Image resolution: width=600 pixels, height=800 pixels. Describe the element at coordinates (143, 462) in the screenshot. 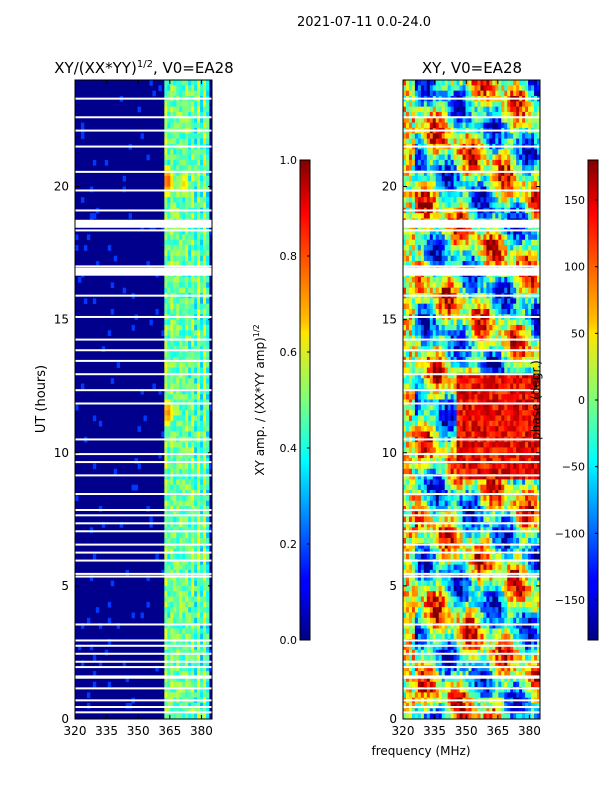

I see `flagged-row` at that location.